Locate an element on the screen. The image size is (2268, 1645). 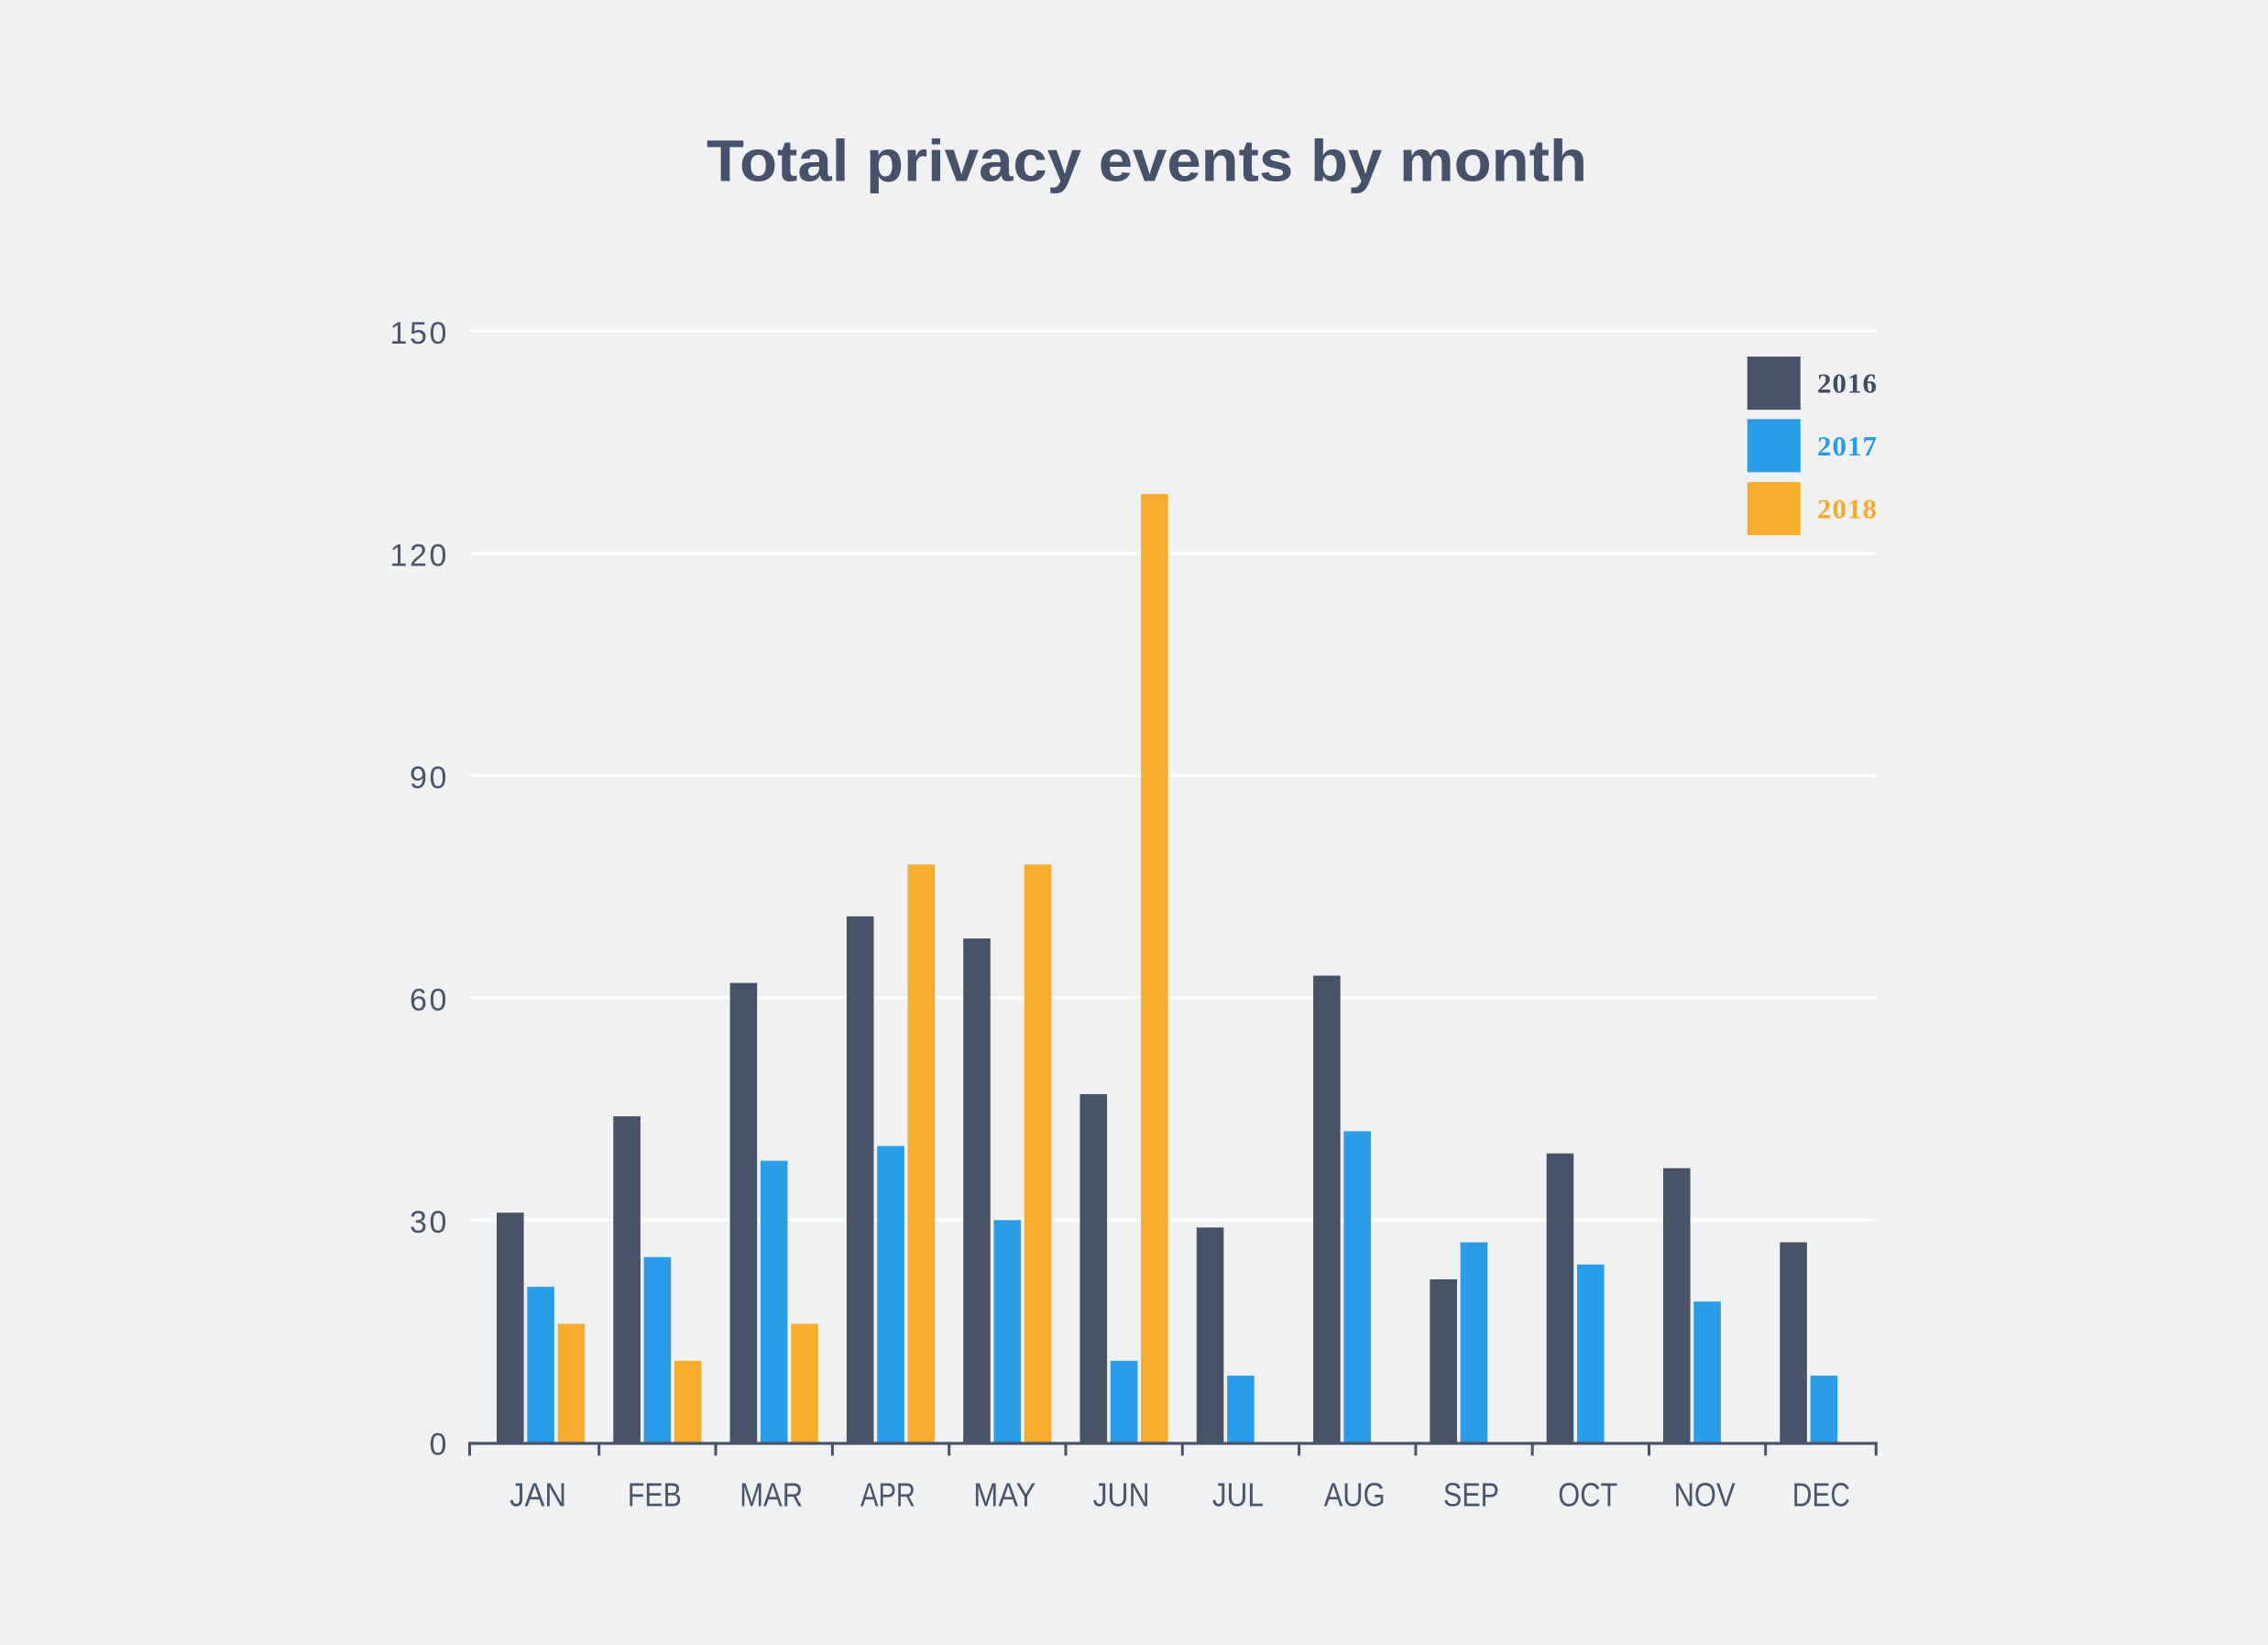
svg-text: OCT is located at coordinates (1587, 1495).